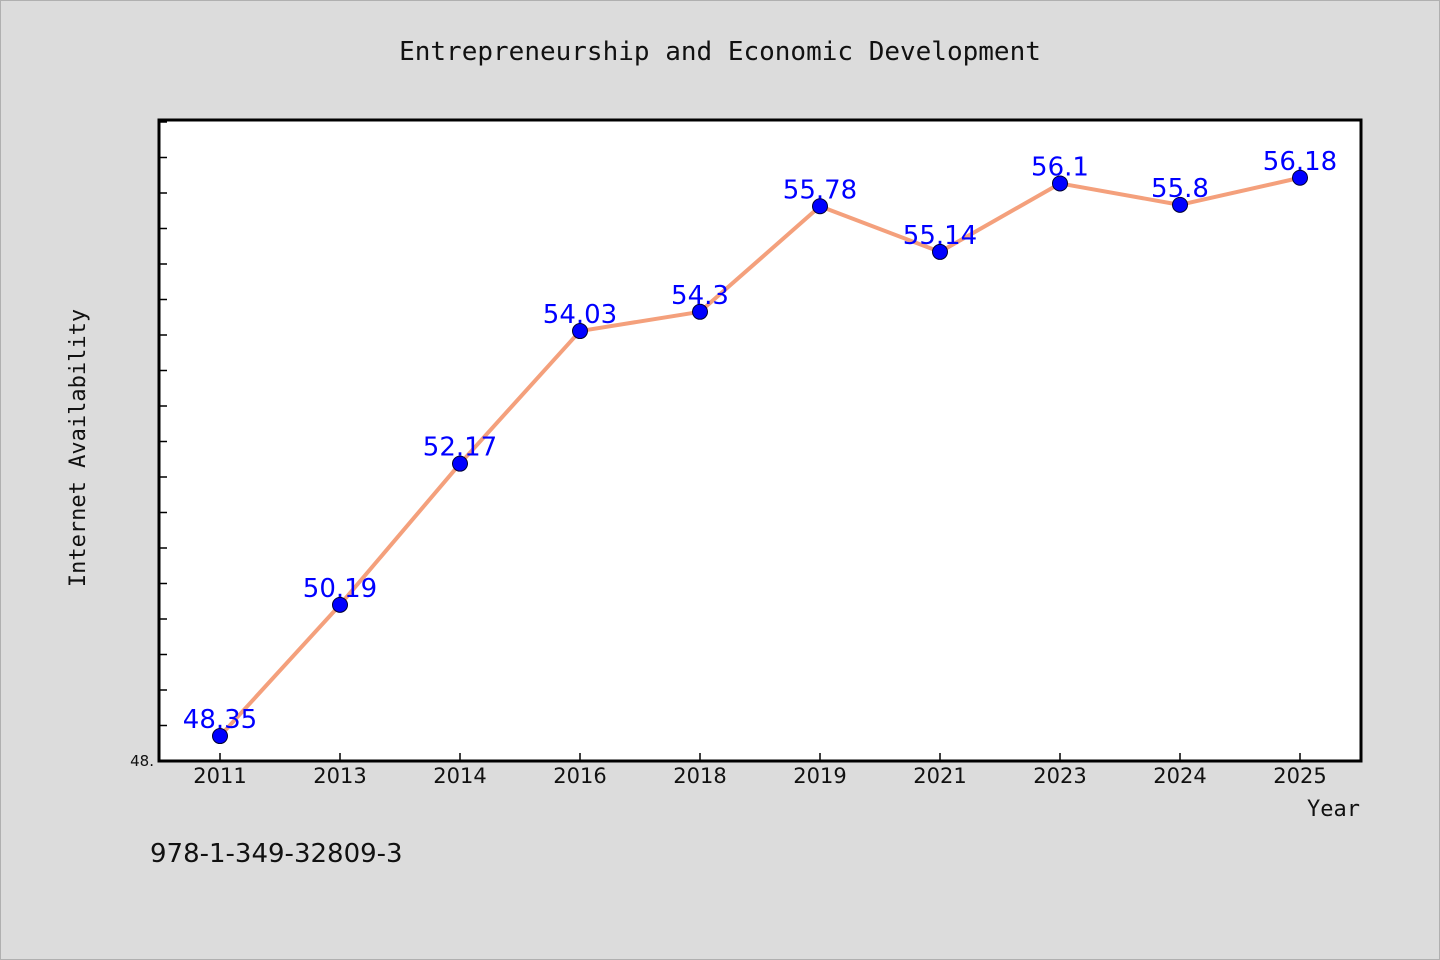 This screenshot has width=1440, height=960. Describe the element at coordinates (459, 776) in the screenshot. I see `x-tick-label: 2014` at that location.